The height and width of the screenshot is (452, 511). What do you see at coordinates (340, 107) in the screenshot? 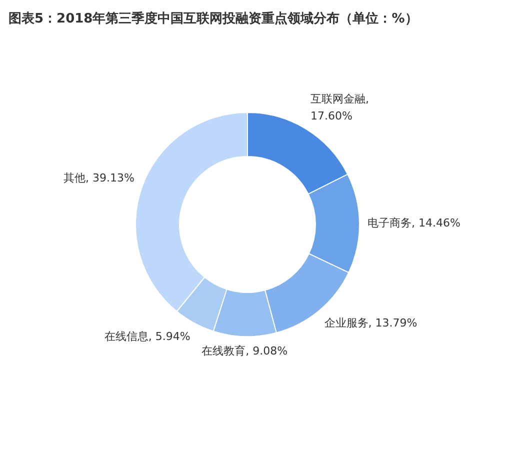
I see `slice-label: 互联网金融, 17.60%` at bounding box center [340, 107].